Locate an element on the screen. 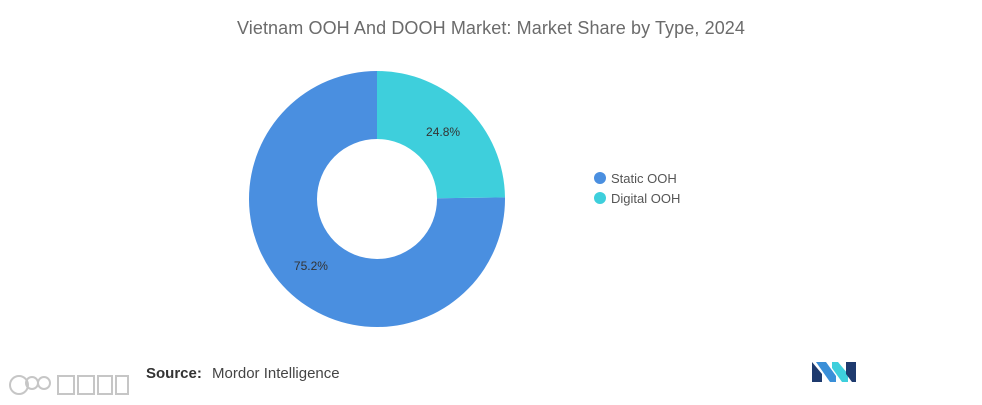 This screenshot has height=405, width=982. watermark-logo-icon is located at coordinates (69, 385).